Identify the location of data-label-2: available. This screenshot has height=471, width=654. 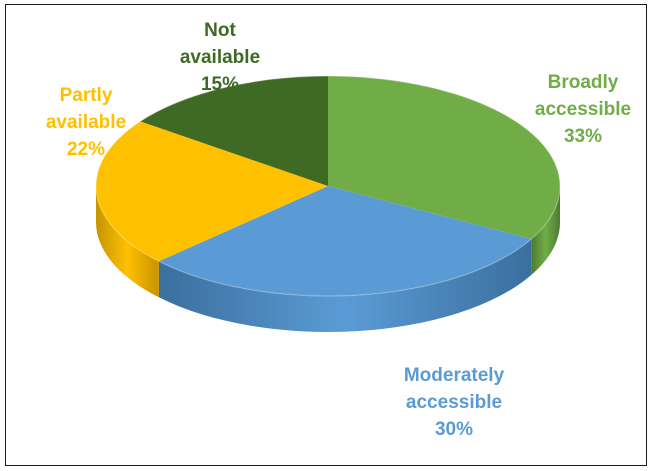
(86, 122).